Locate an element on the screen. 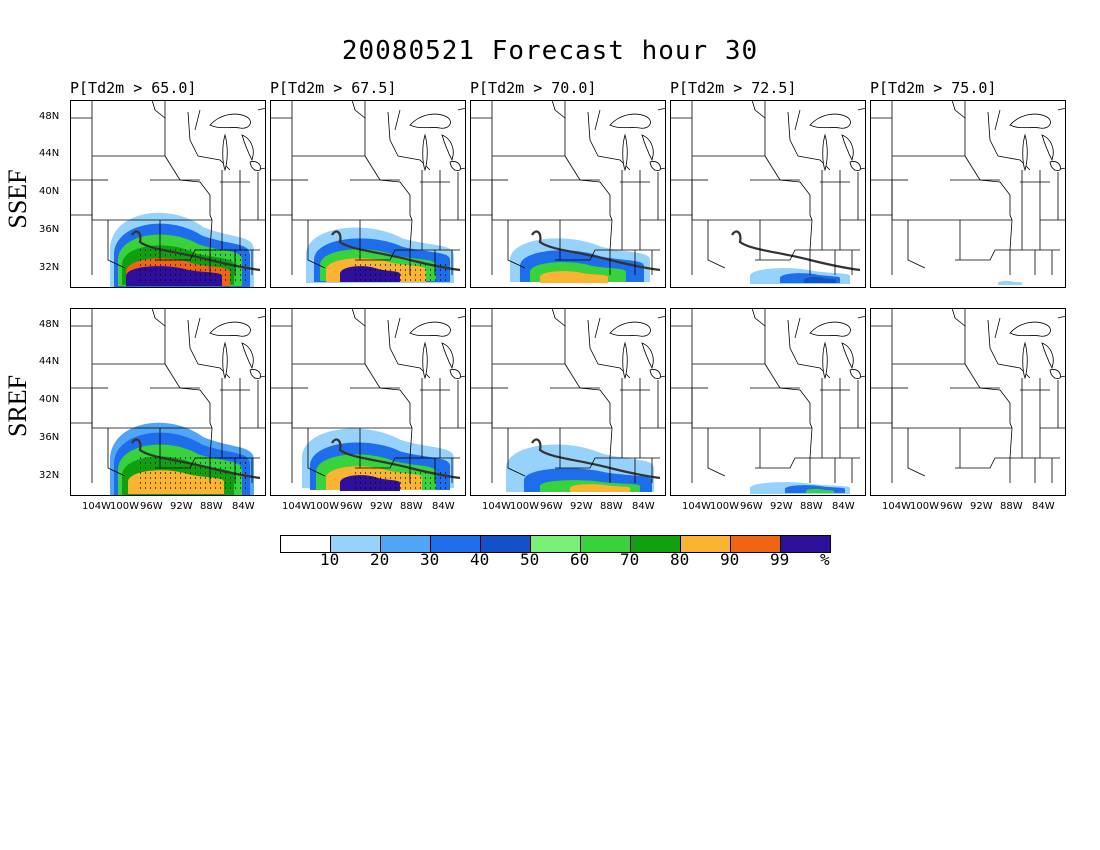 Image resolution: width=1100 pixels, height=850 pixels. stippling is located at coordinates (400, 480).